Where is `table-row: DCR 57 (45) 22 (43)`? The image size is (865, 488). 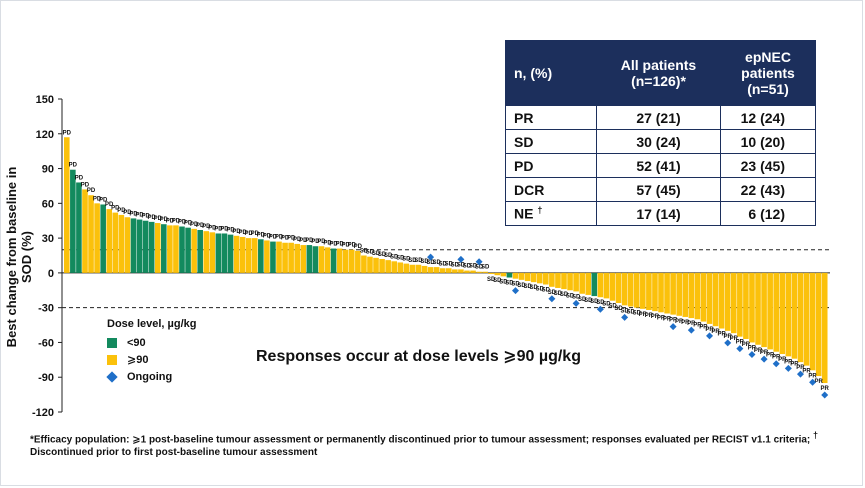
table-row: DCR 57 (45) 22 (43) is located at coordinates (660, 189).